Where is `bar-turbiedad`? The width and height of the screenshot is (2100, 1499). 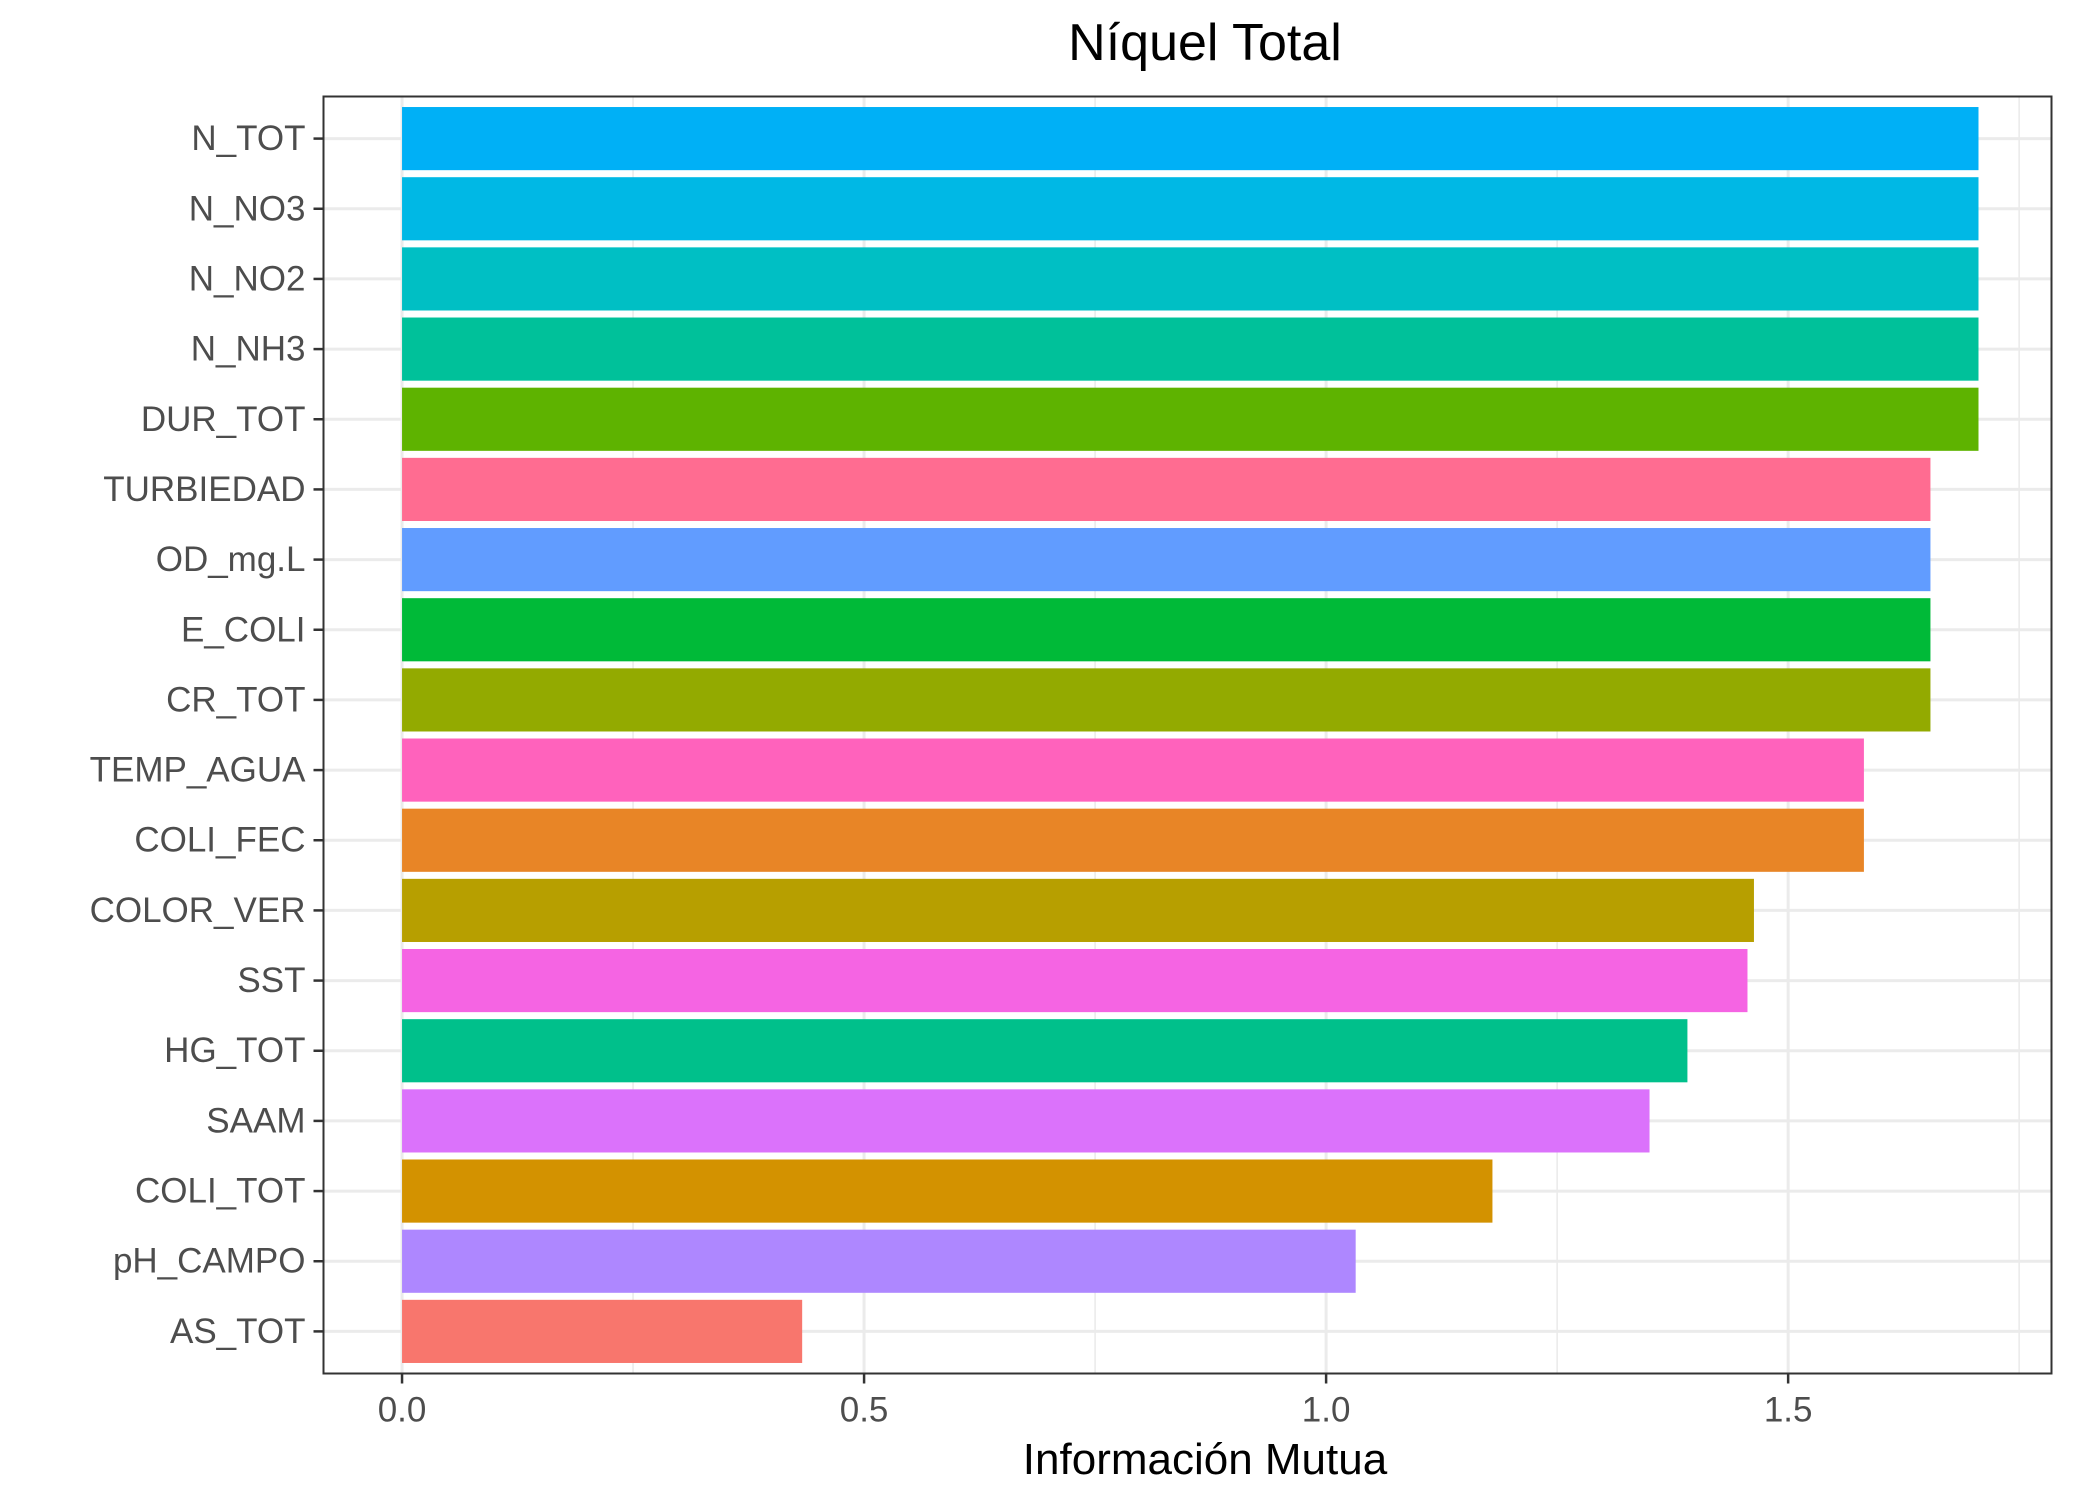
bar-turbiedad is located at coordinates (1166, 489).